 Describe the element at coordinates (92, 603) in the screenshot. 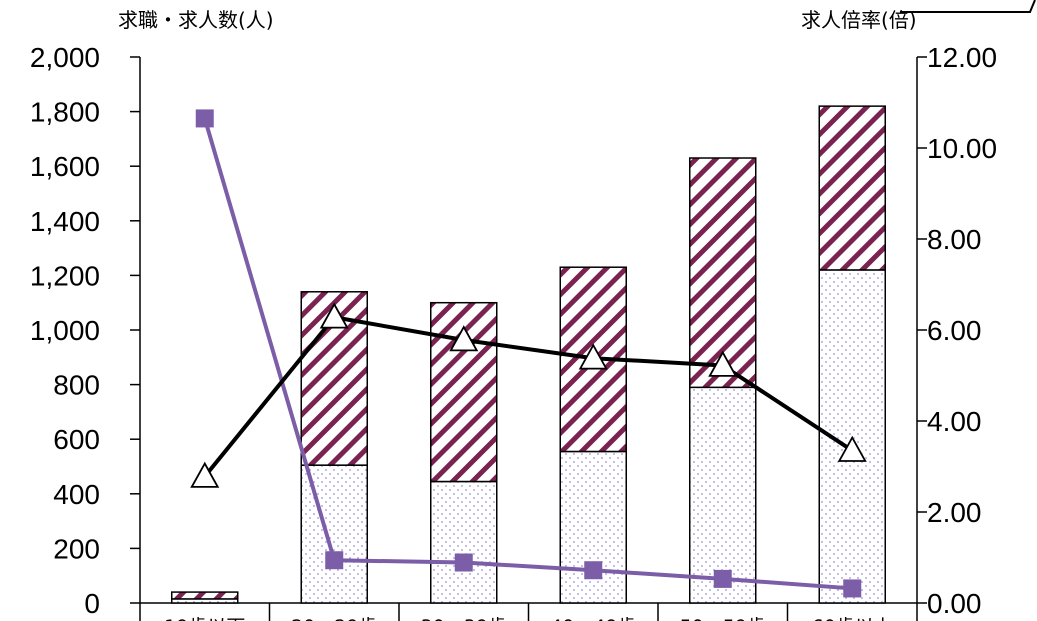

I see `left-tick-label: 0` at that location.